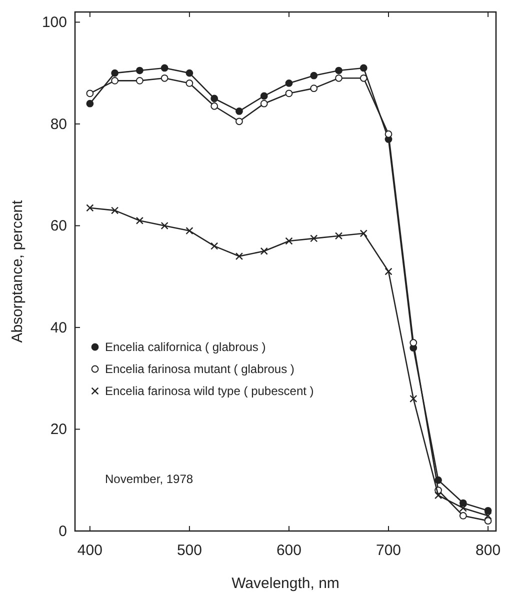  What do you see at coordinates (58, 226) in the screenshot?
I see `y-tick-label: 60` at bounding box center [58, 226].